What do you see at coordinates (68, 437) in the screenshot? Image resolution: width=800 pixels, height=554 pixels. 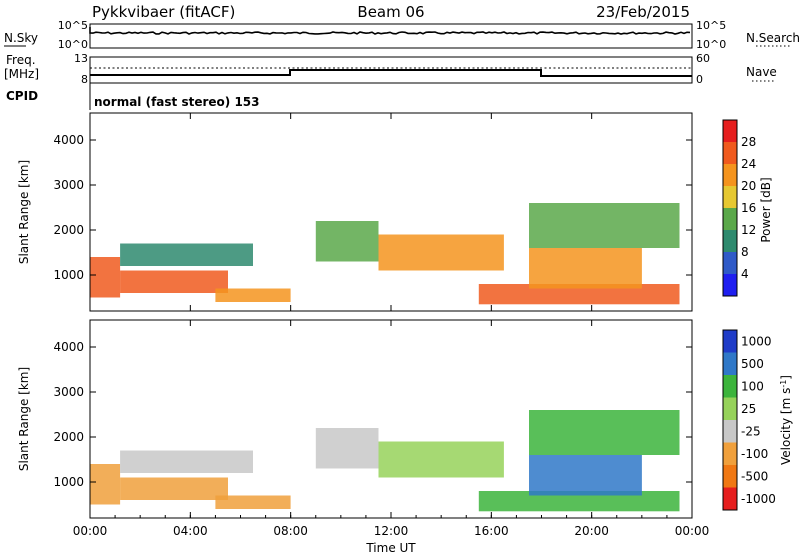 I see `velocity-ytick-label-2000: 2000` at bounding box center [68, 437].